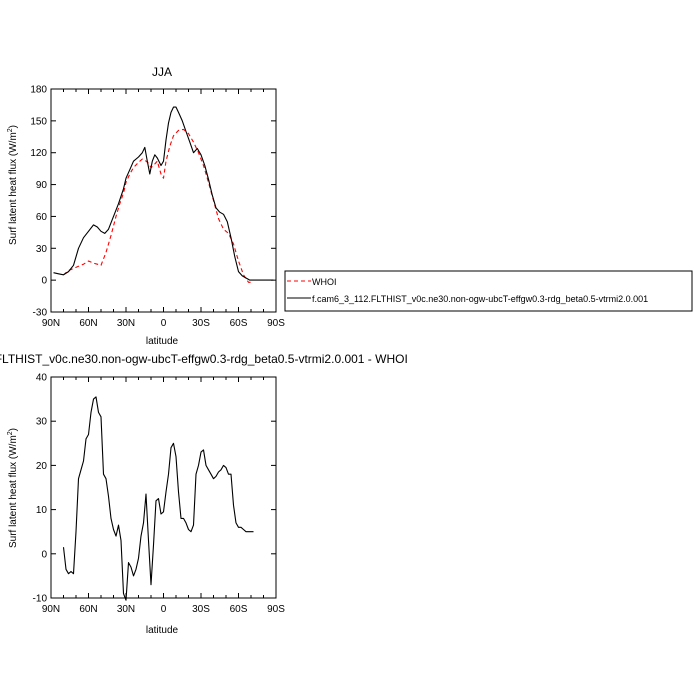  I want to click on legend-box, so click(488, 291).